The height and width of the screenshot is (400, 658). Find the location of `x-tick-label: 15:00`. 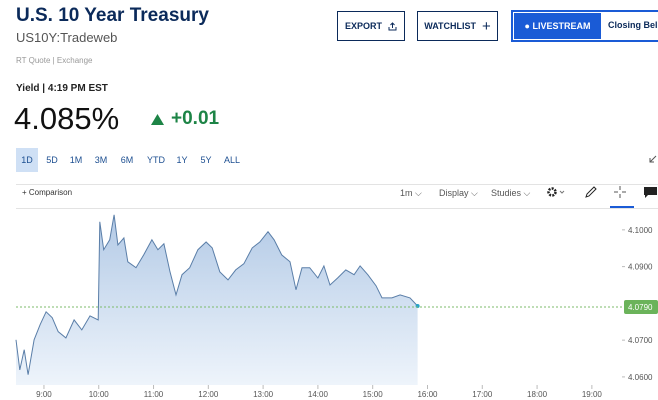

x-tick-label: 15:00 is located at coordinates (373, 394).